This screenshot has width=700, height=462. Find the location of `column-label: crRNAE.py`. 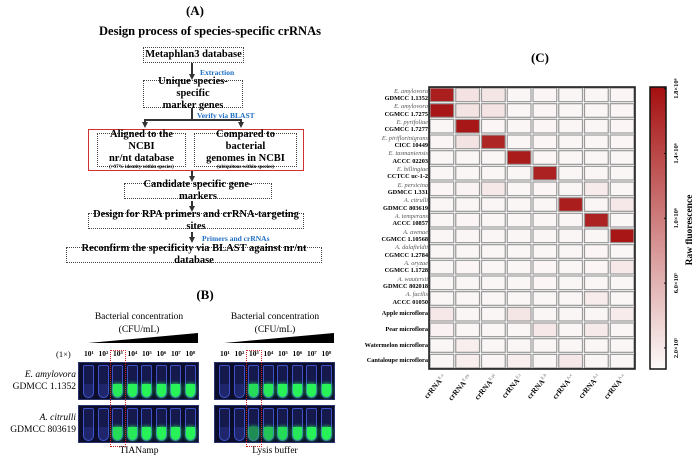

column-label: crRNAE.py is located at coordinates (459, 387).